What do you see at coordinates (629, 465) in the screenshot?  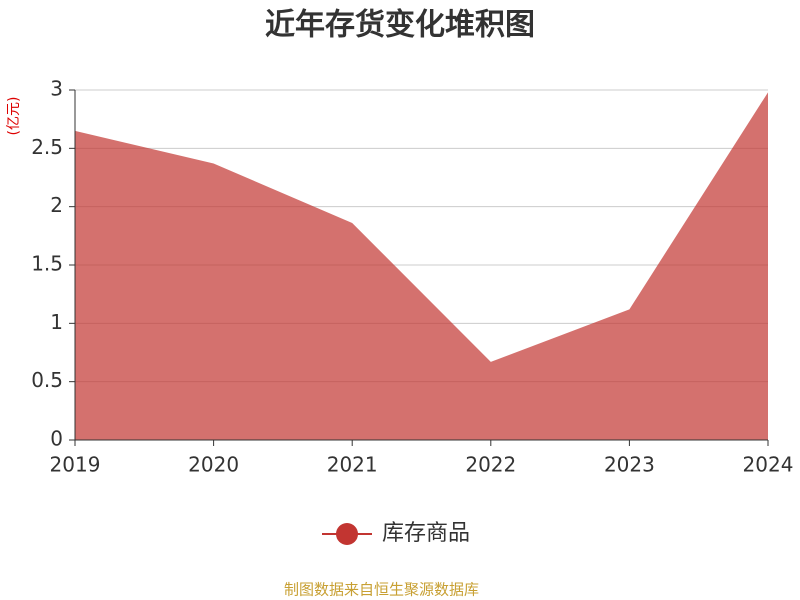 I see `x-tick-label: 2023` at bounding box center [629, 465].